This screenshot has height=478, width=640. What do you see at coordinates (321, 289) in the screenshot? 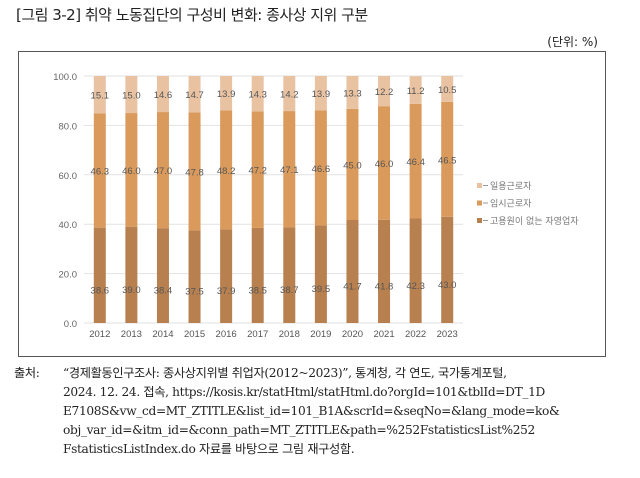
I see `data-label: 39.5` at bounding box center [321, 289].